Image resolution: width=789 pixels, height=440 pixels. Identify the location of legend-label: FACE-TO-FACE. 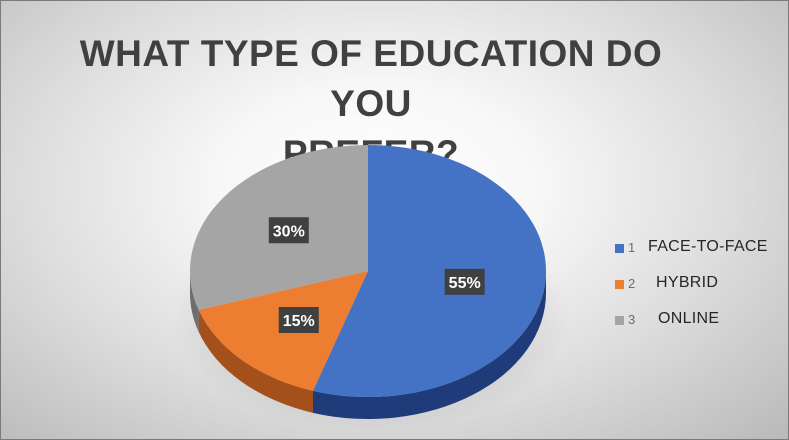
(708, 246).